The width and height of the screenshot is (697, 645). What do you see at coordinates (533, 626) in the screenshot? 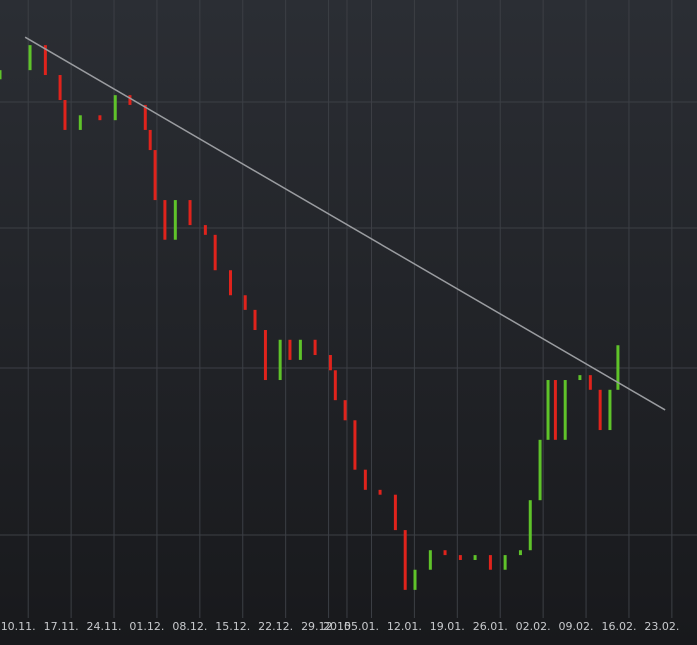
I see `x-tick-label: 02.02.` at bounding box center [533, 626].